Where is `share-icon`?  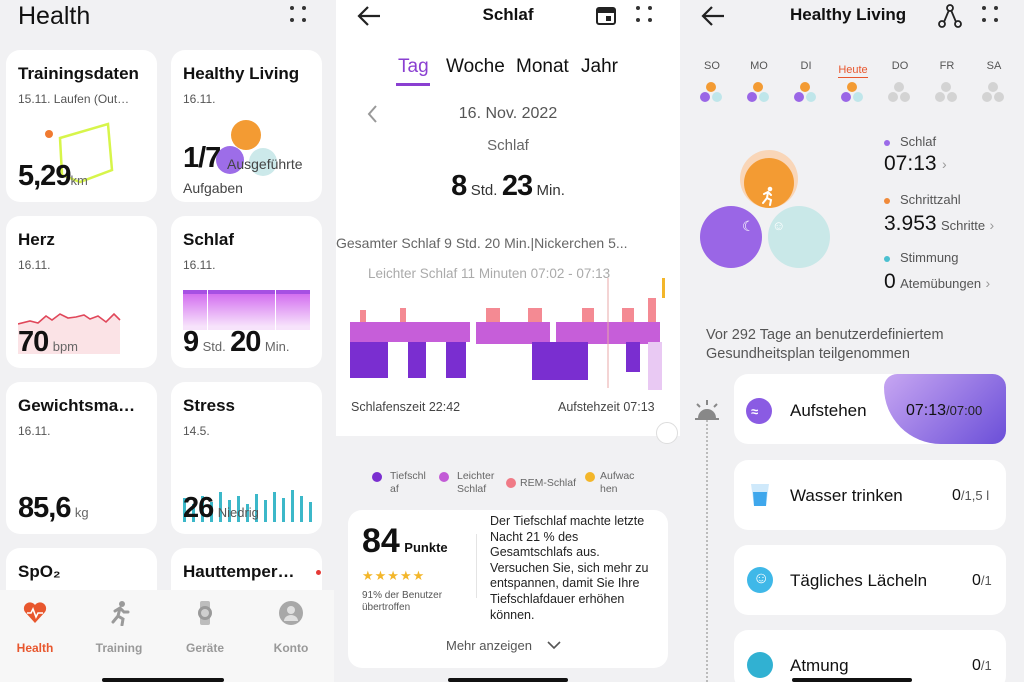 share-icon is located at coordinates (950, 16).